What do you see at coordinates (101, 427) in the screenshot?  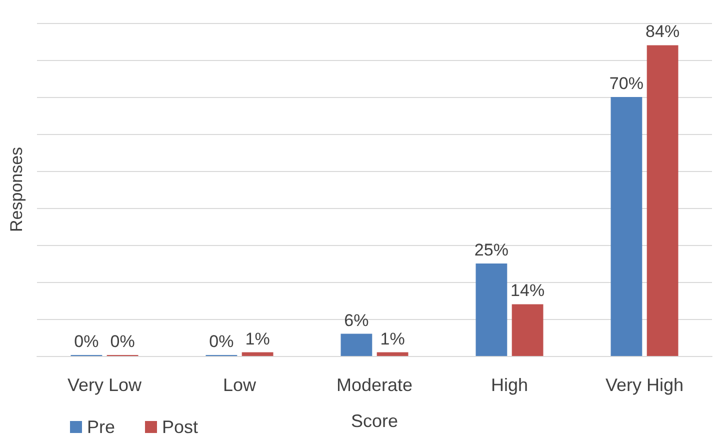 I see `legend-label: Pre` at bounding box center [101, 427].